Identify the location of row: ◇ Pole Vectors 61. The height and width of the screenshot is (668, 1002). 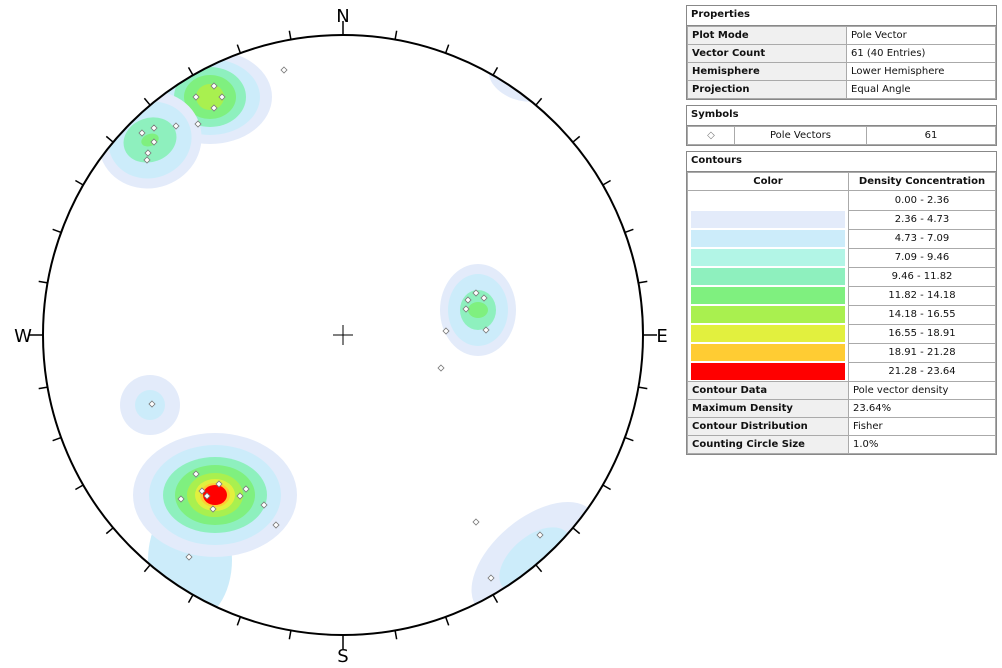
(841, 135).